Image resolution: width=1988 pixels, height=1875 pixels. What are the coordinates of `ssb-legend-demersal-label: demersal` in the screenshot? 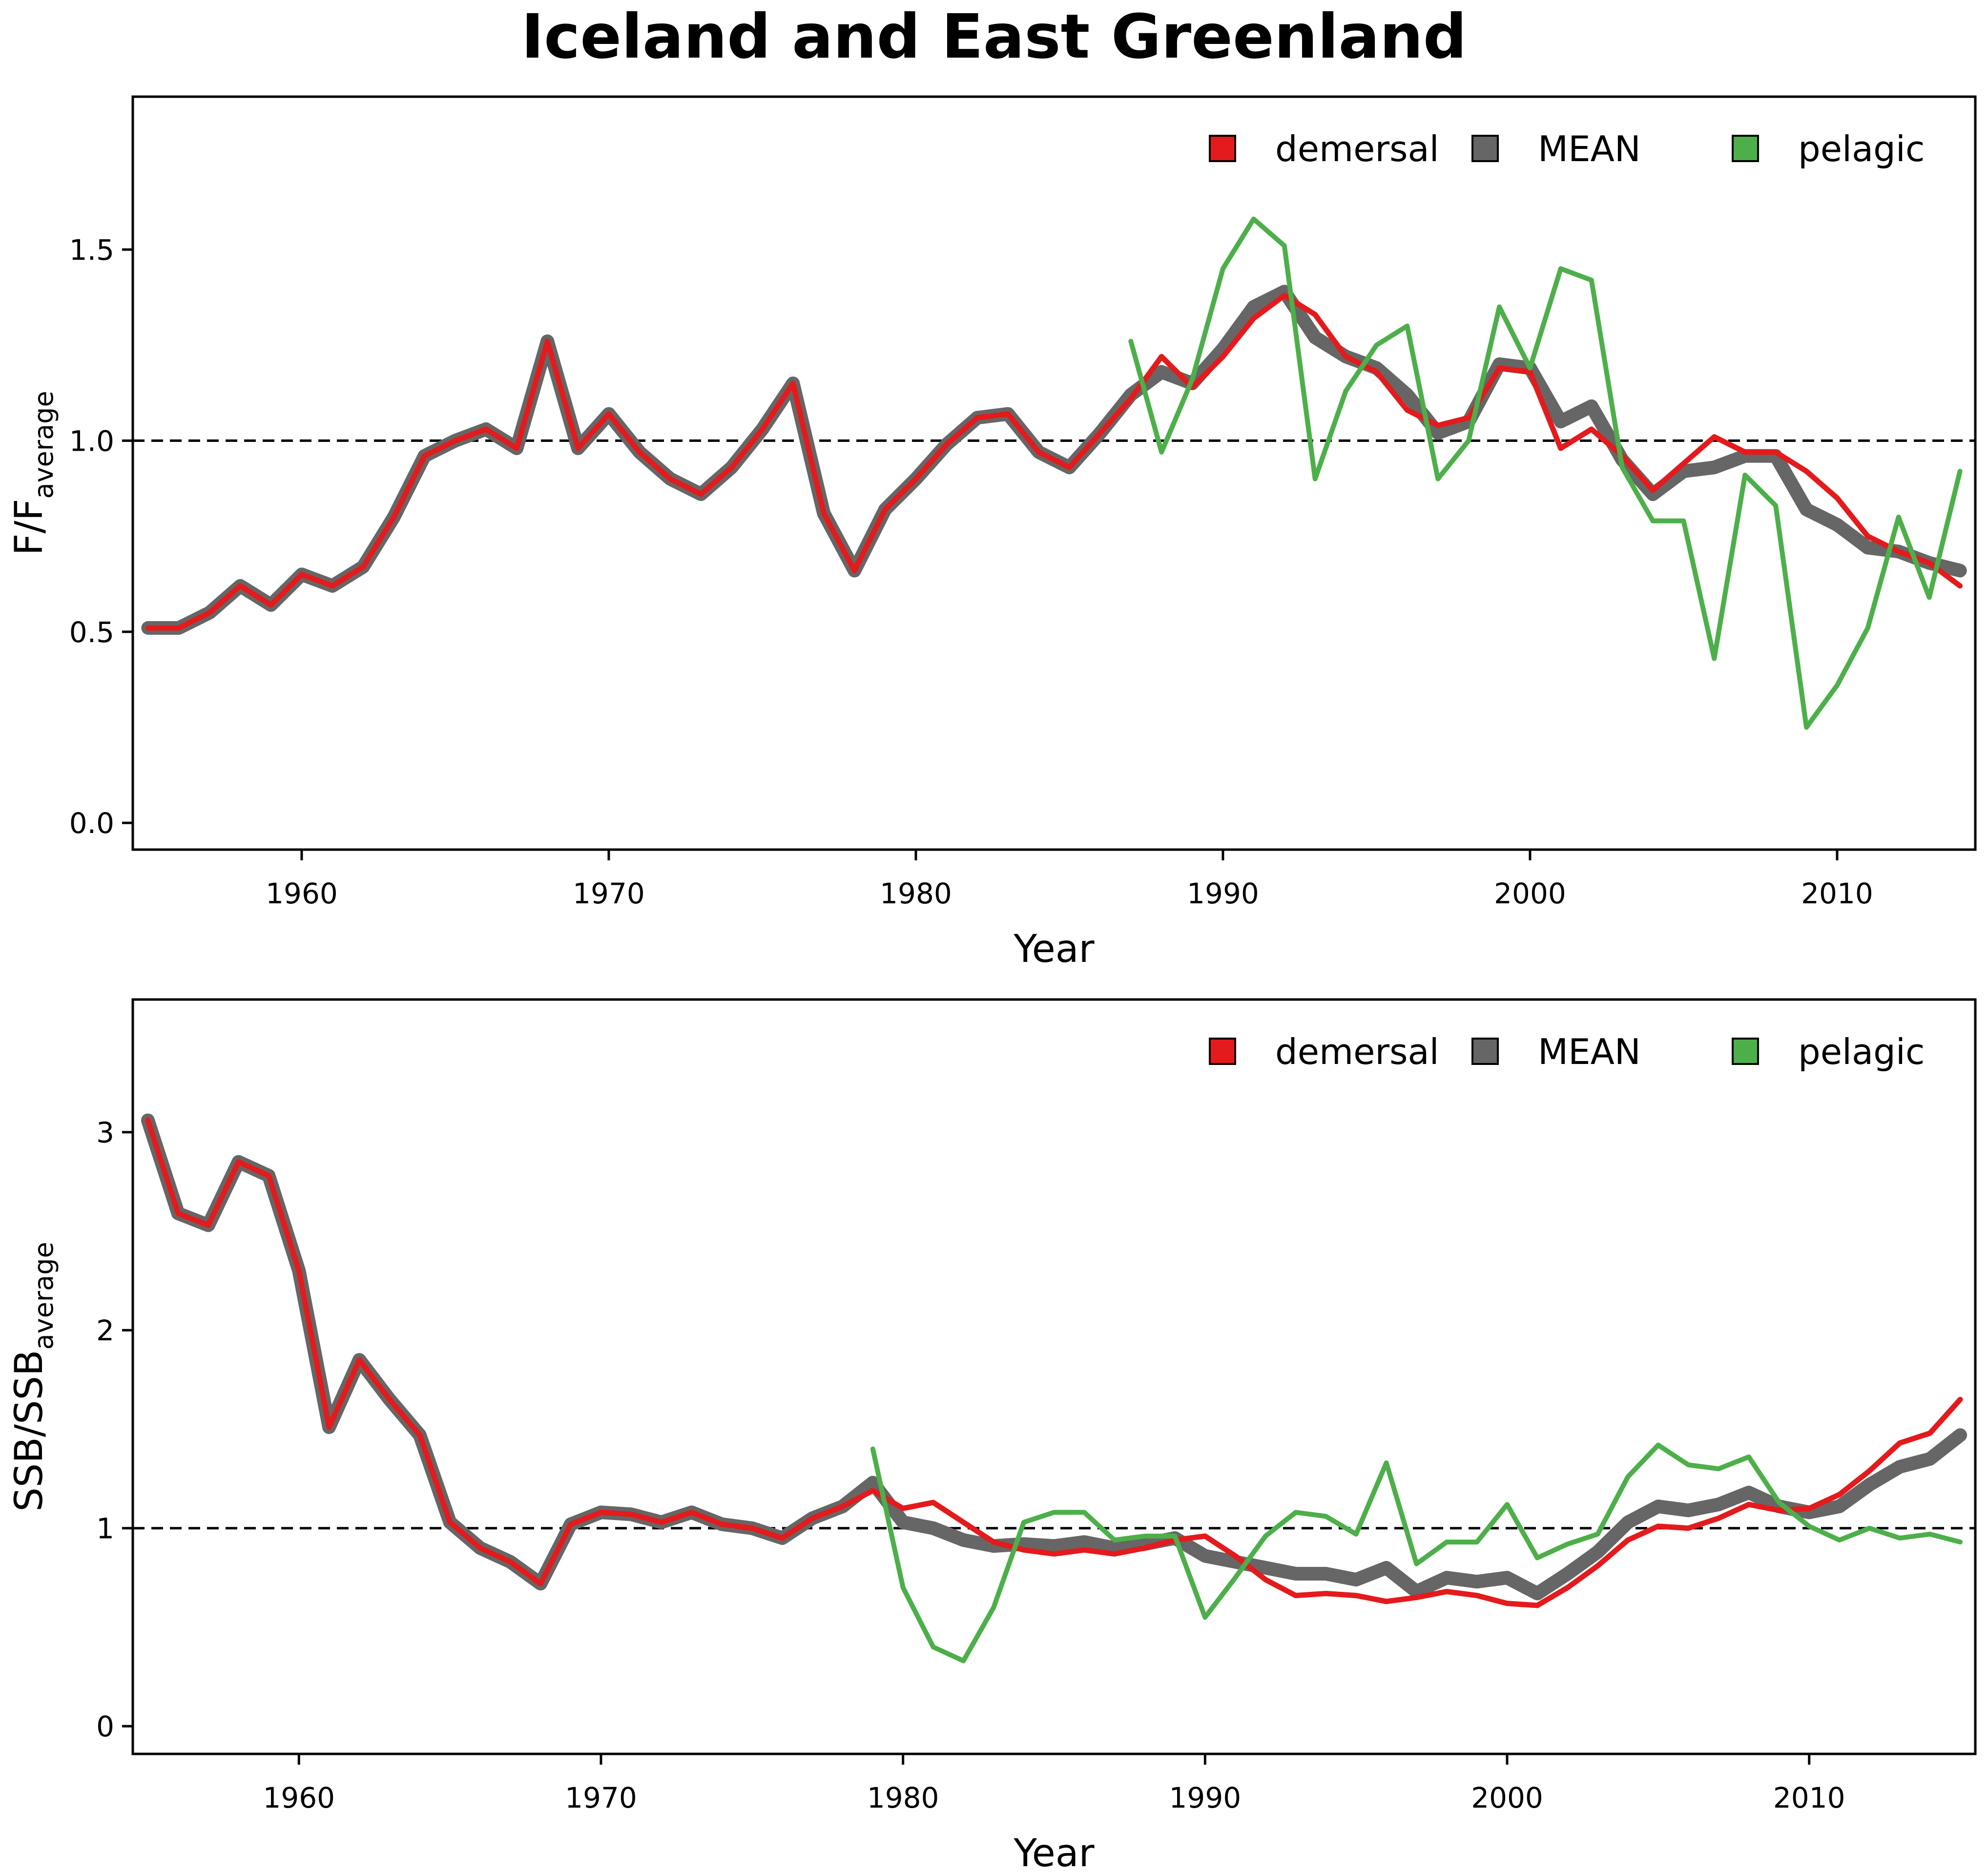 It's located at (1357, 1051).